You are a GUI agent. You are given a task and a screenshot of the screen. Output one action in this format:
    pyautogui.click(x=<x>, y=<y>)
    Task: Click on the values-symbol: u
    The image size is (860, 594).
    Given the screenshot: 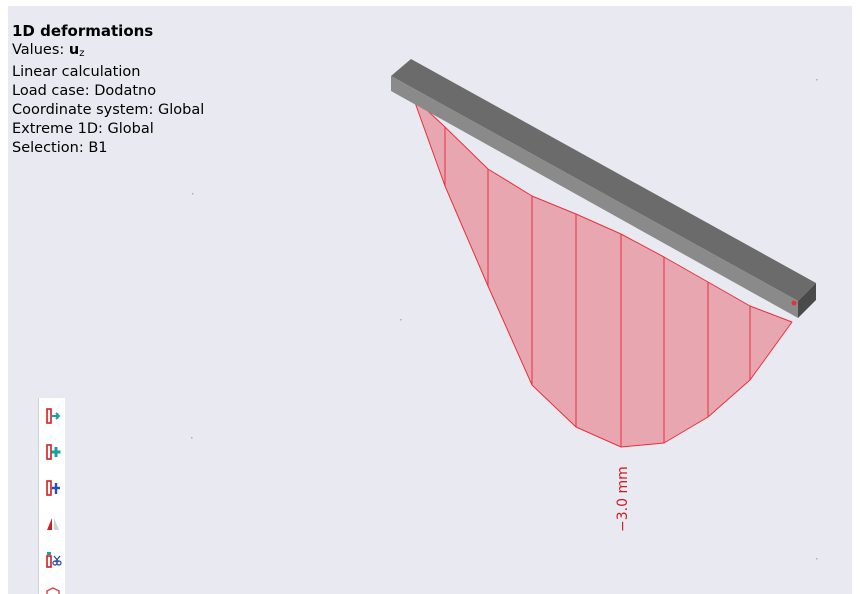 What is the action you would take?
    pyautogui.click(x=74, y=50)
    